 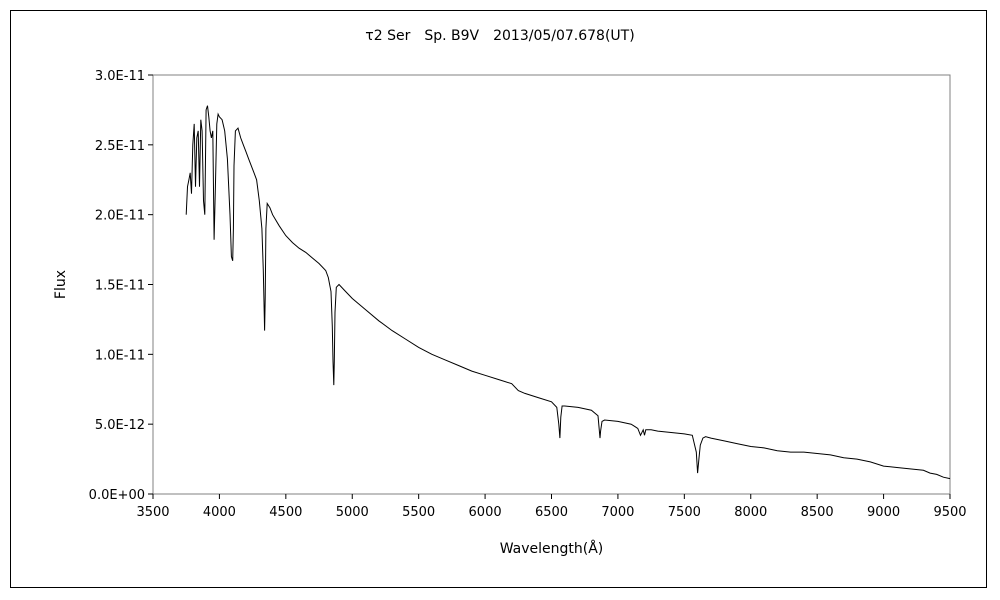 What do you see at coordinates (485, 512) in the screenshot?
I see `x-tick-label: 6000` at bounding box center [485, 512].